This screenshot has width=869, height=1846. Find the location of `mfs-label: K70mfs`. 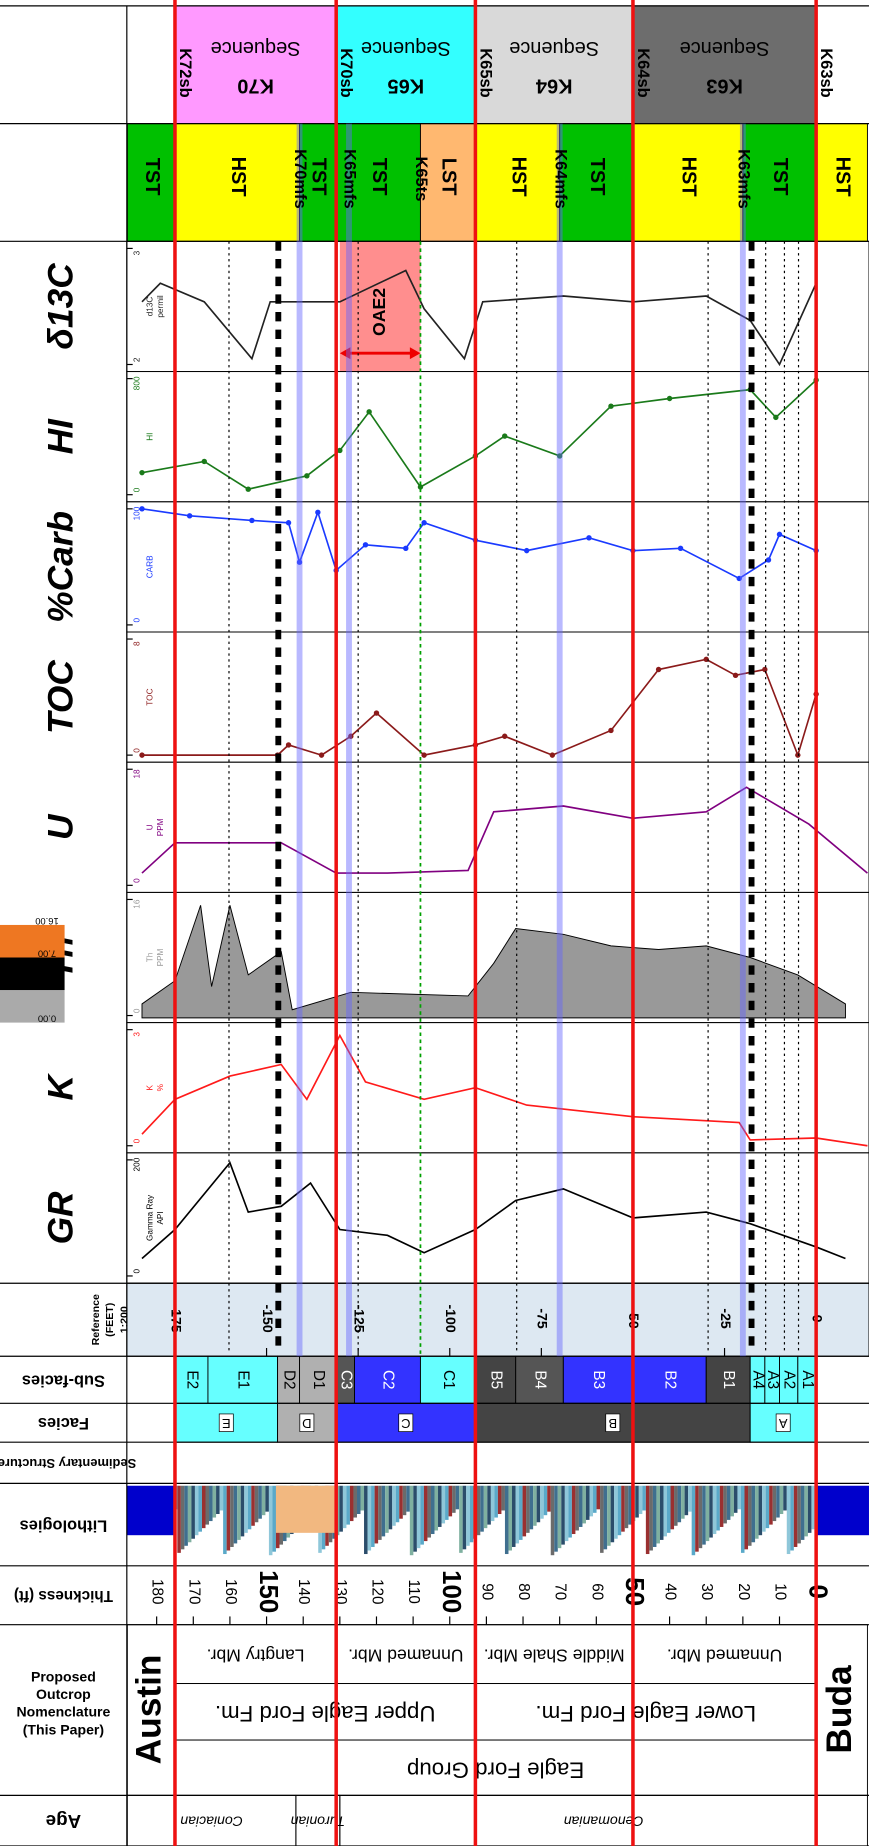

mfs-label: K70mfs is located at coordinates (300, 179).